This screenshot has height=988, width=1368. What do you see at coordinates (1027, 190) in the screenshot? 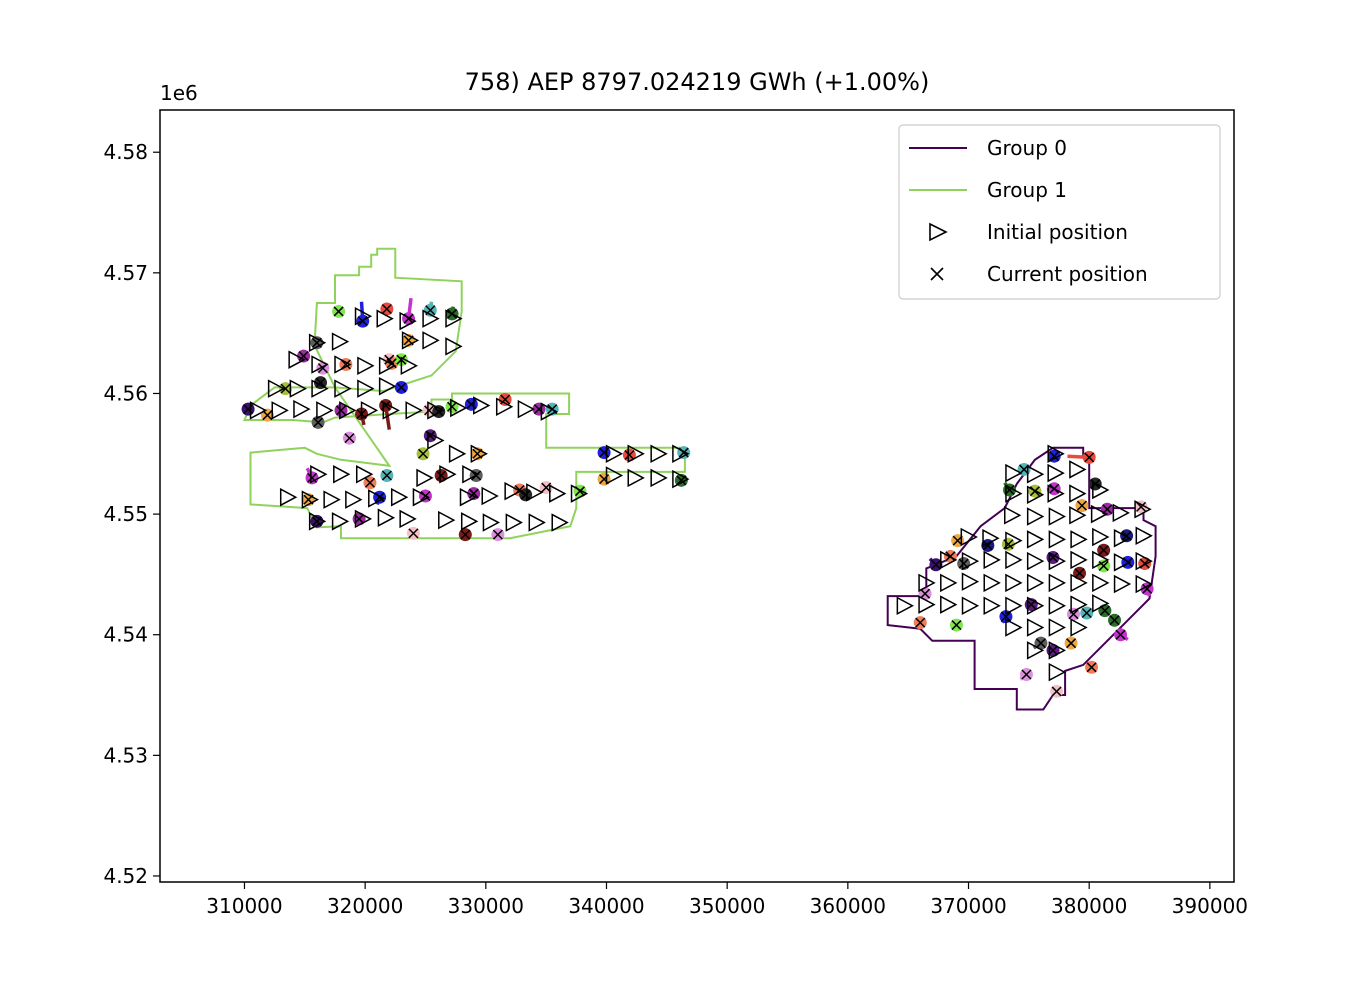
I see `legend-label-1: Group 1` at bounding box center [1027, 190].